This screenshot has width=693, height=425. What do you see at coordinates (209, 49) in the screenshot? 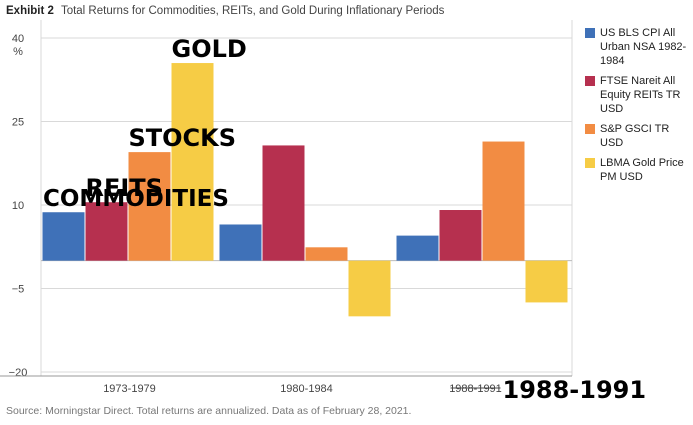
I see `annotation-gold: GOLD` at bounding box center [209, 49].